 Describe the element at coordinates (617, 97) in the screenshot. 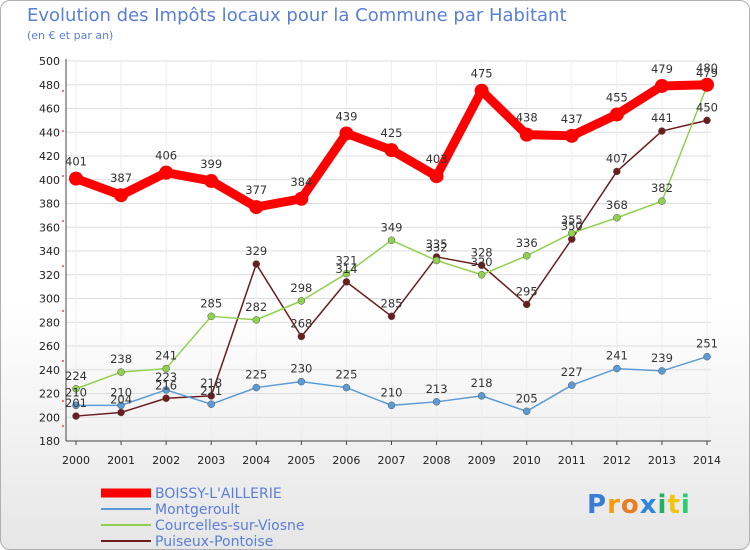

I see `data-label: 455` at that location.